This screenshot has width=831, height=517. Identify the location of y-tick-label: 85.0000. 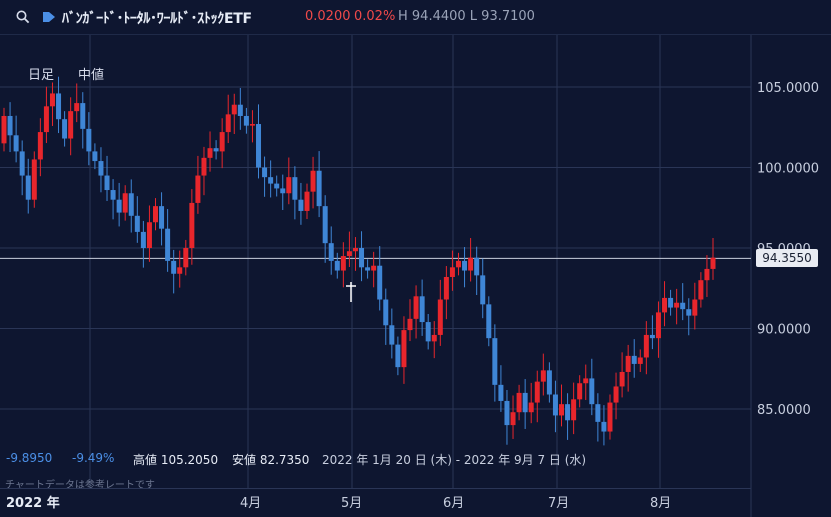
(784, 410).